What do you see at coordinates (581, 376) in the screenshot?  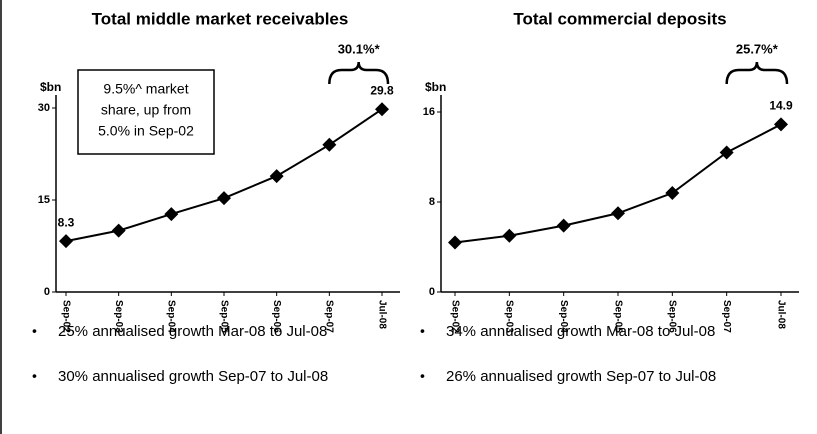 I see `bullet-text: 26% annualised growth Sep-07 to Jul-08` at bounding box center [581, 376].